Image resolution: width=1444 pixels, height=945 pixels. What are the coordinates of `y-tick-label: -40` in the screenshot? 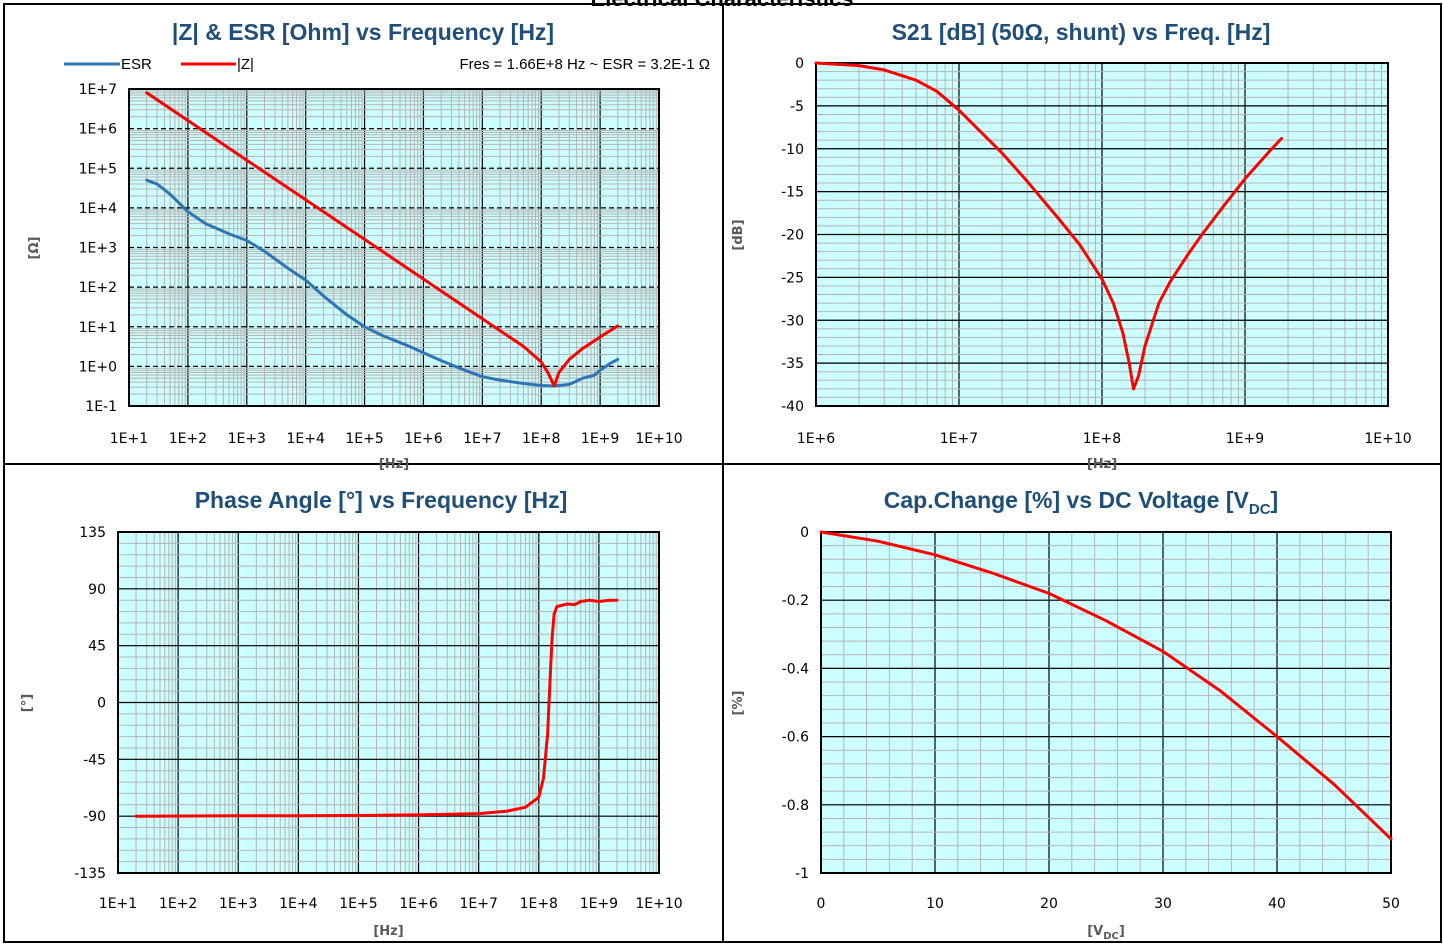 It's located at (792, 407).